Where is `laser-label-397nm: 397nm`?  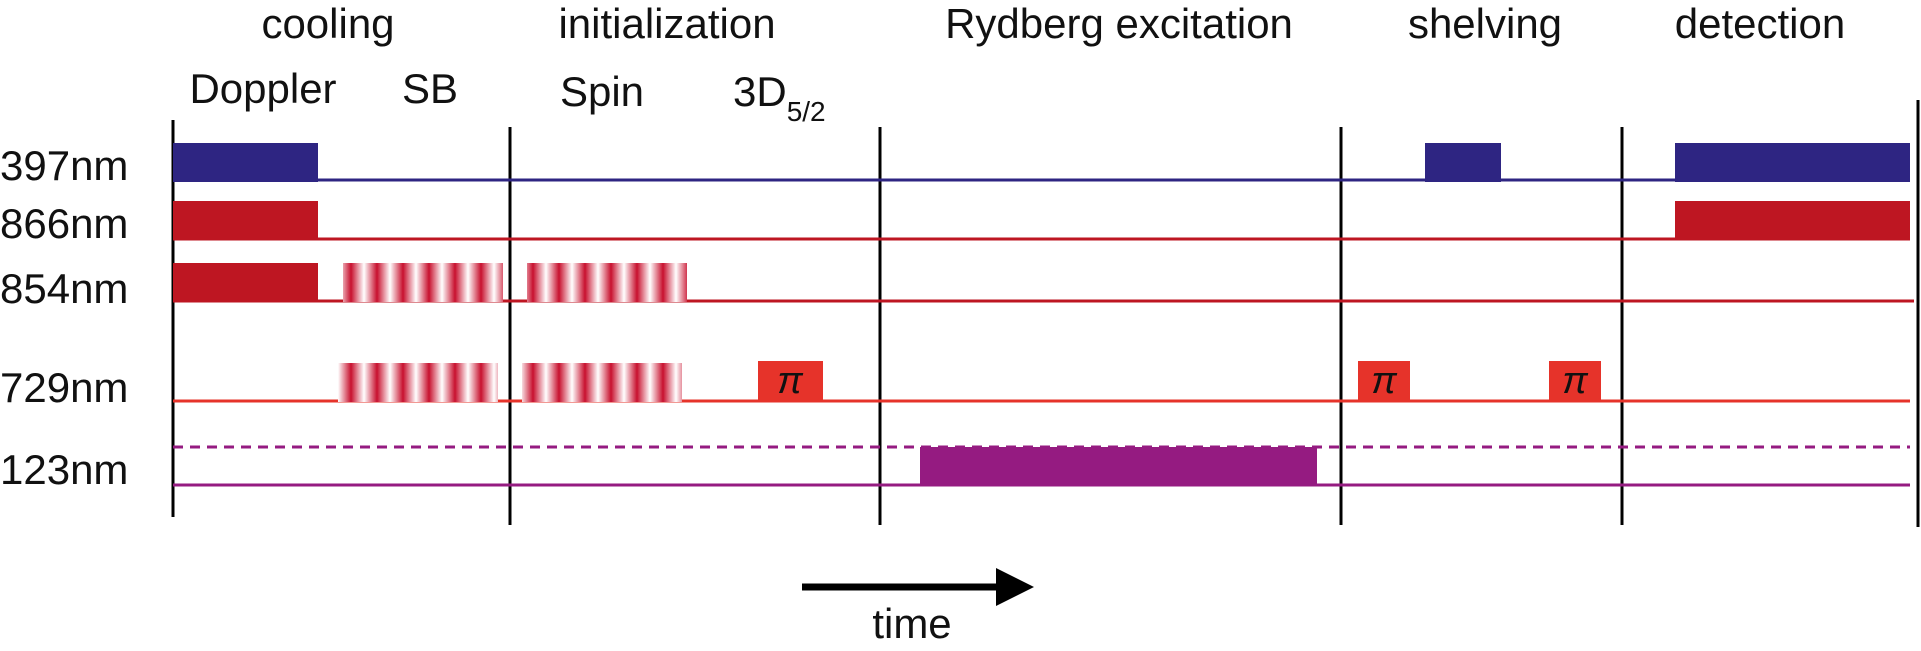 laser-label-397nm: 397nm is located at coordinates (64, 165).